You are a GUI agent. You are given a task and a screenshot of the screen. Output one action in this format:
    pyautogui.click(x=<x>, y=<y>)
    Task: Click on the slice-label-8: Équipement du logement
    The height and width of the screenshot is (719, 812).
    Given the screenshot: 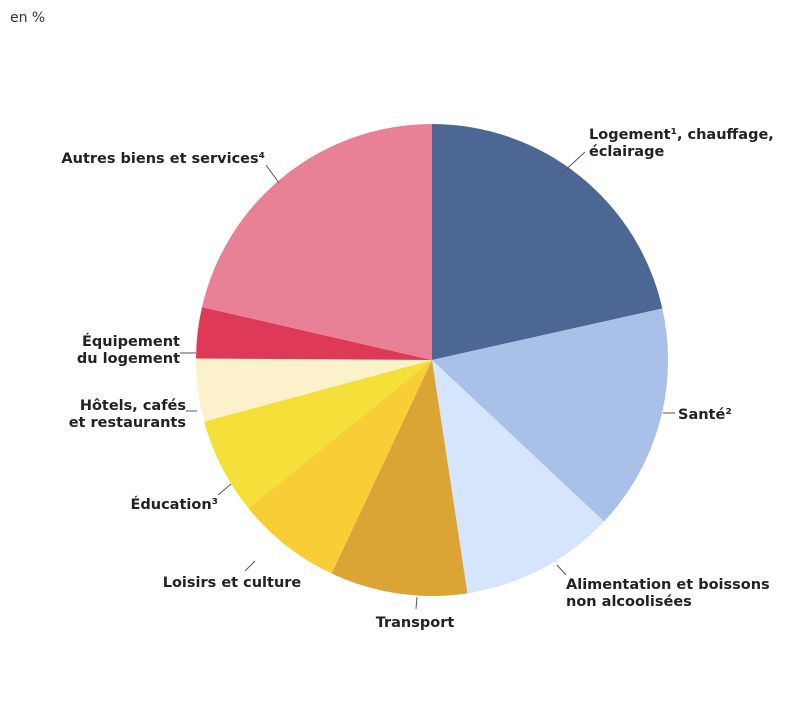 What is the action you would take?
    pyautogui.click(x=128, y=350)
    